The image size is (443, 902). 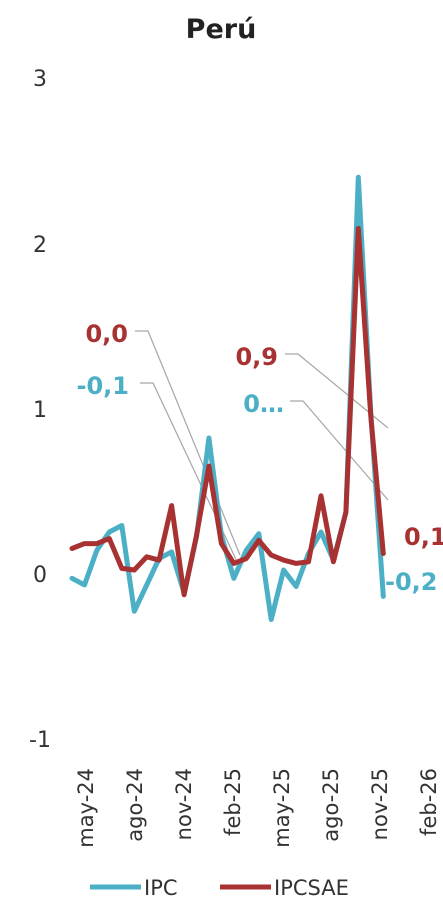 What do you see at coordinates (423, 537) in the screenshot?
I see `data-label: 0,1` at bounding box center [423, 537].